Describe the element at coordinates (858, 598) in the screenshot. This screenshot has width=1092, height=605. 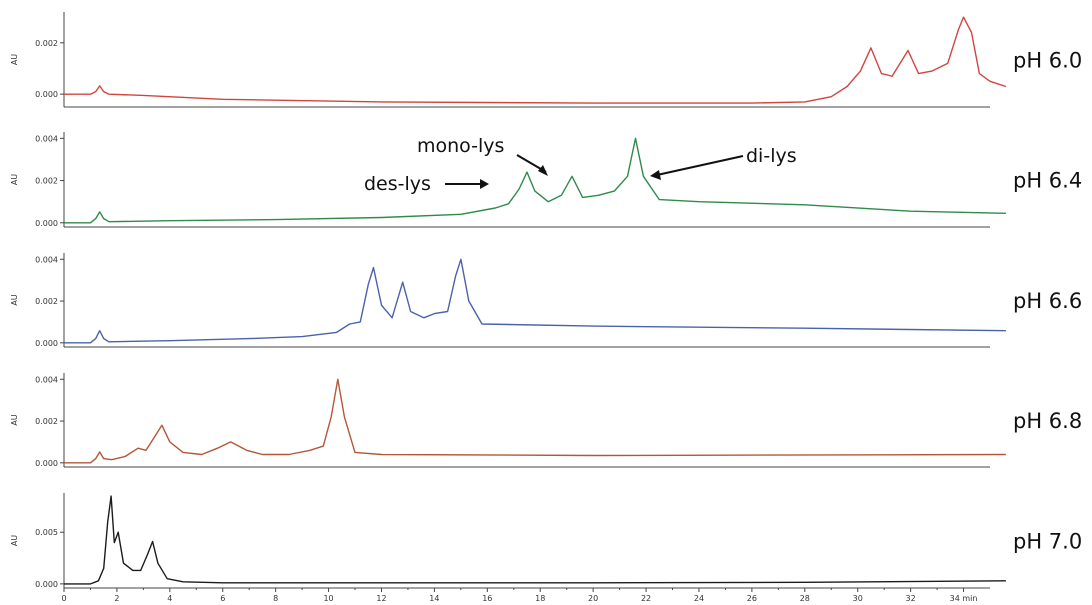
I see `x-tick-label: 30` at that location.